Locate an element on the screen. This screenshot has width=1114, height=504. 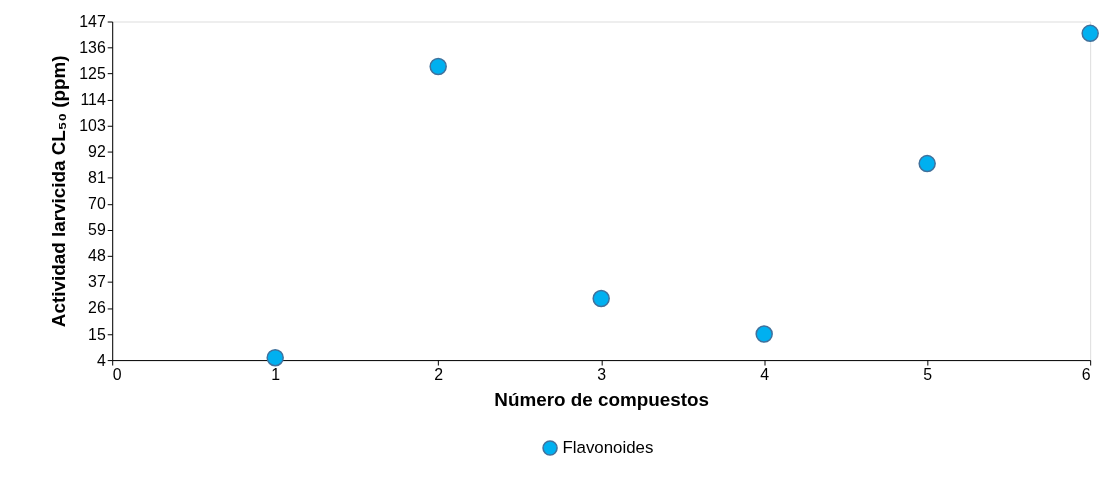
y-tick-label: 147 is located at coordinates (92, 21).